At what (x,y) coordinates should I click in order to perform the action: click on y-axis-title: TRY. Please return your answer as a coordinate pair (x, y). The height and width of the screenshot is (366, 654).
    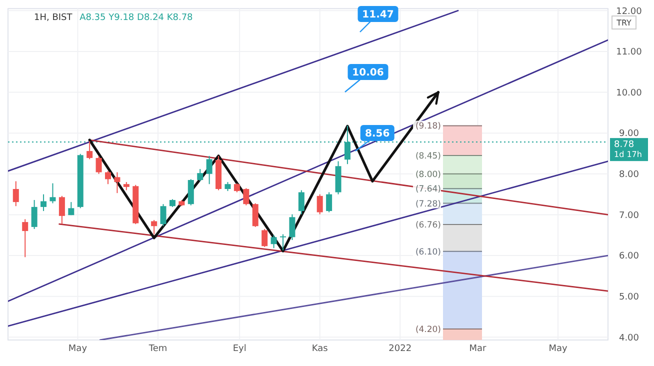
    Looking at the image, I should click on (624, 23).